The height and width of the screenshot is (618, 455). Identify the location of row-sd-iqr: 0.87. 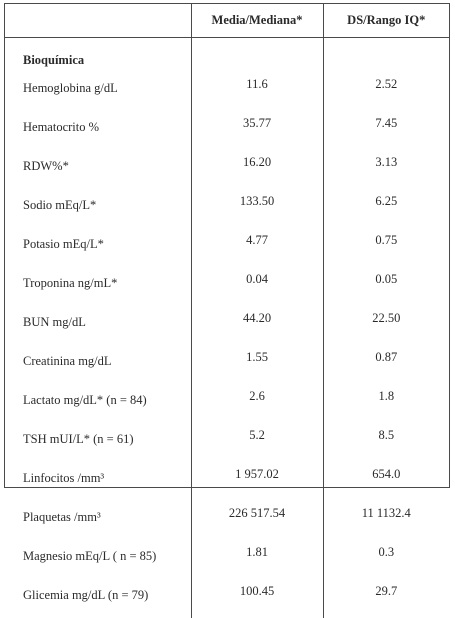
(385, 364).